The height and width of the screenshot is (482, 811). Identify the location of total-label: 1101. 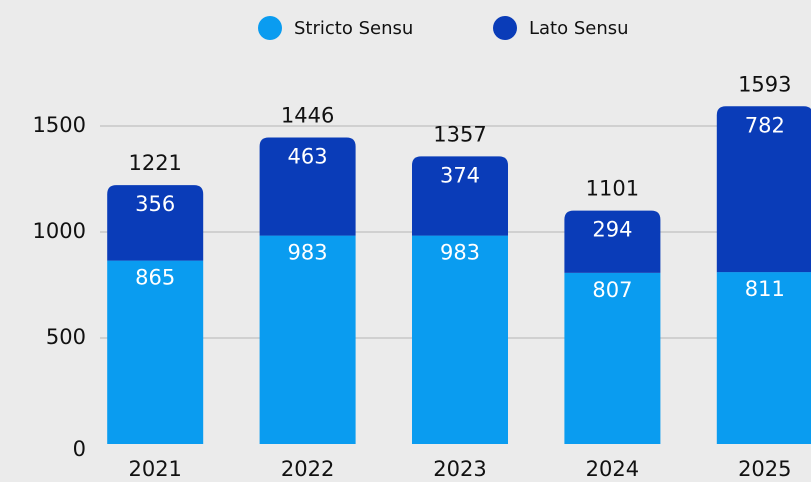
(612, 189).